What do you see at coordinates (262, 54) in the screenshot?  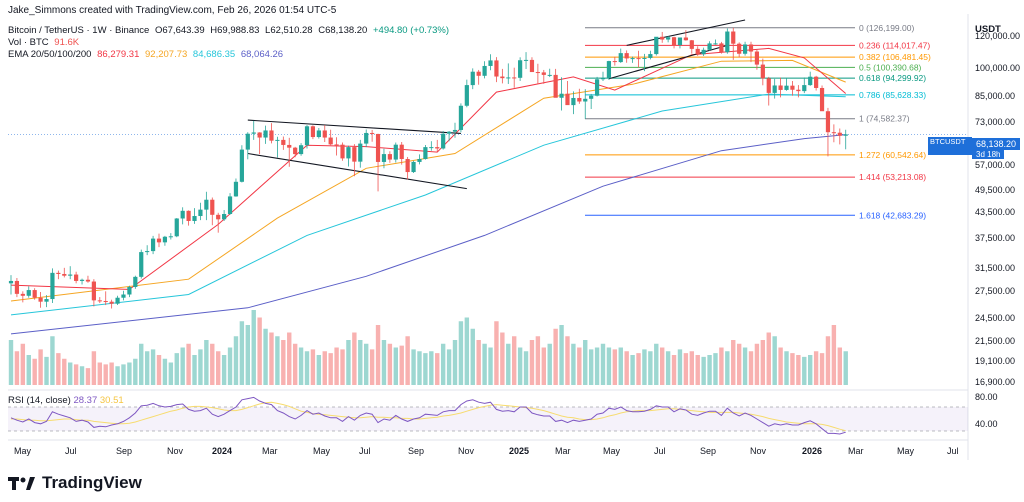 I see `ema200-value: 68,064.26` at bounding box center [262, 54].